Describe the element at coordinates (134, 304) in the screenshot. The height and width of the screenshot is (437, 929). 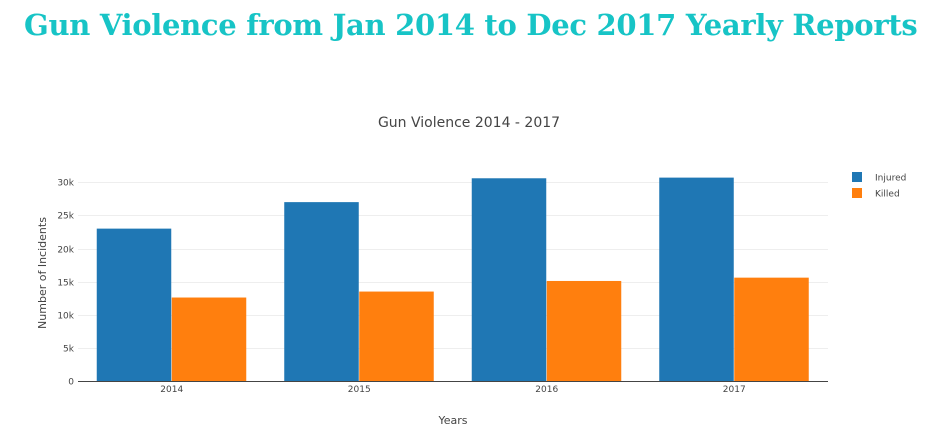
I see `bar-injured-2014` at that location.